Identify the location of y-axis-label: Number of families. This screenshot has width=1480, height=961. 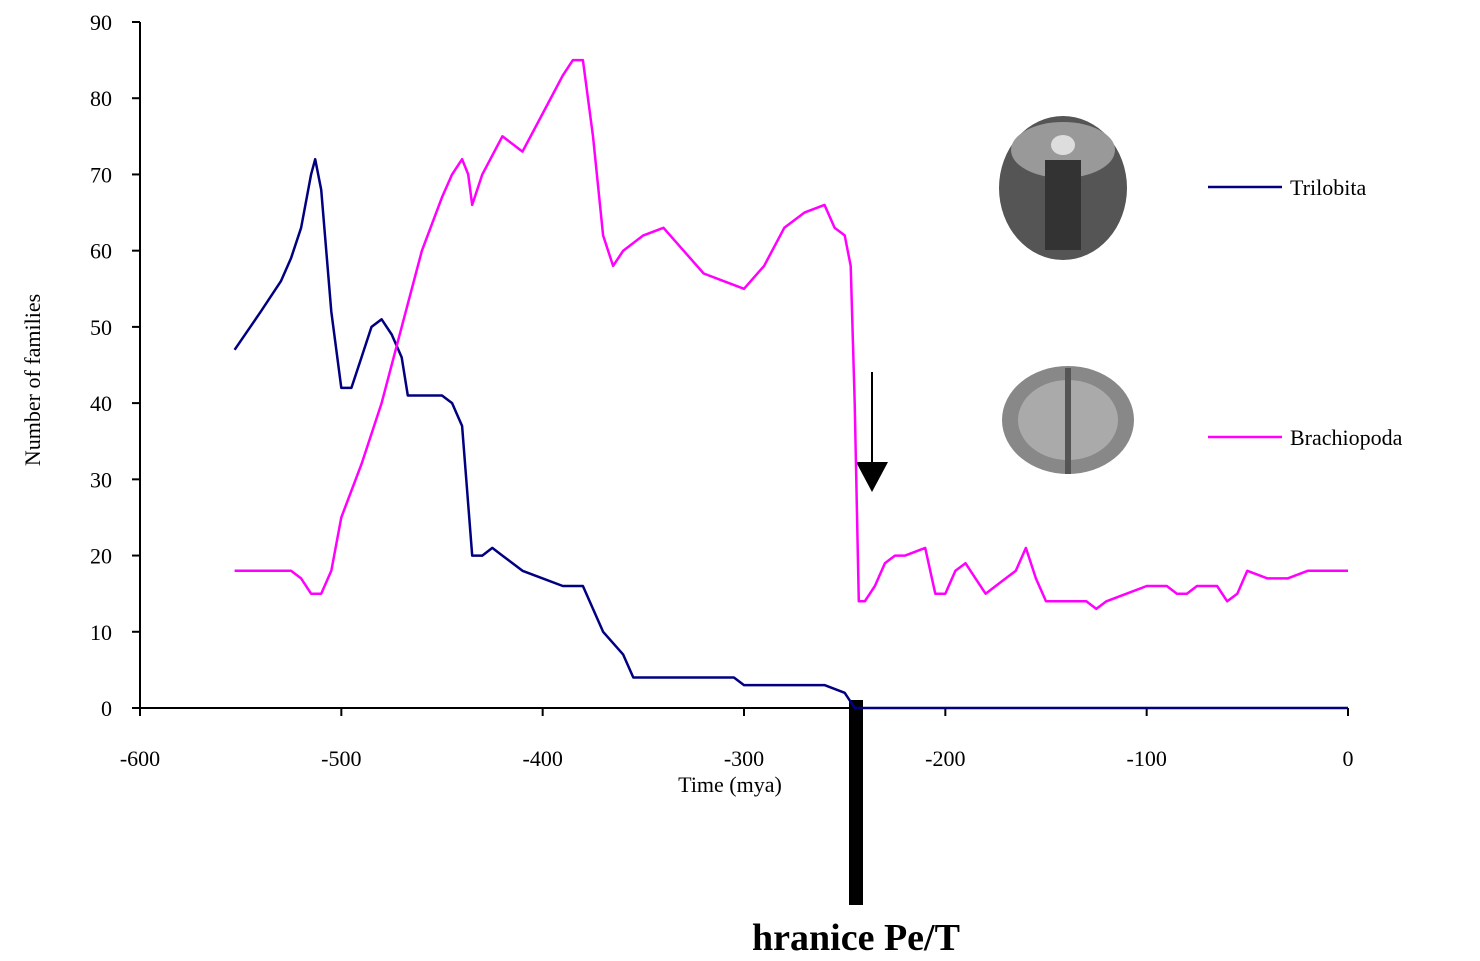
(32, 380).